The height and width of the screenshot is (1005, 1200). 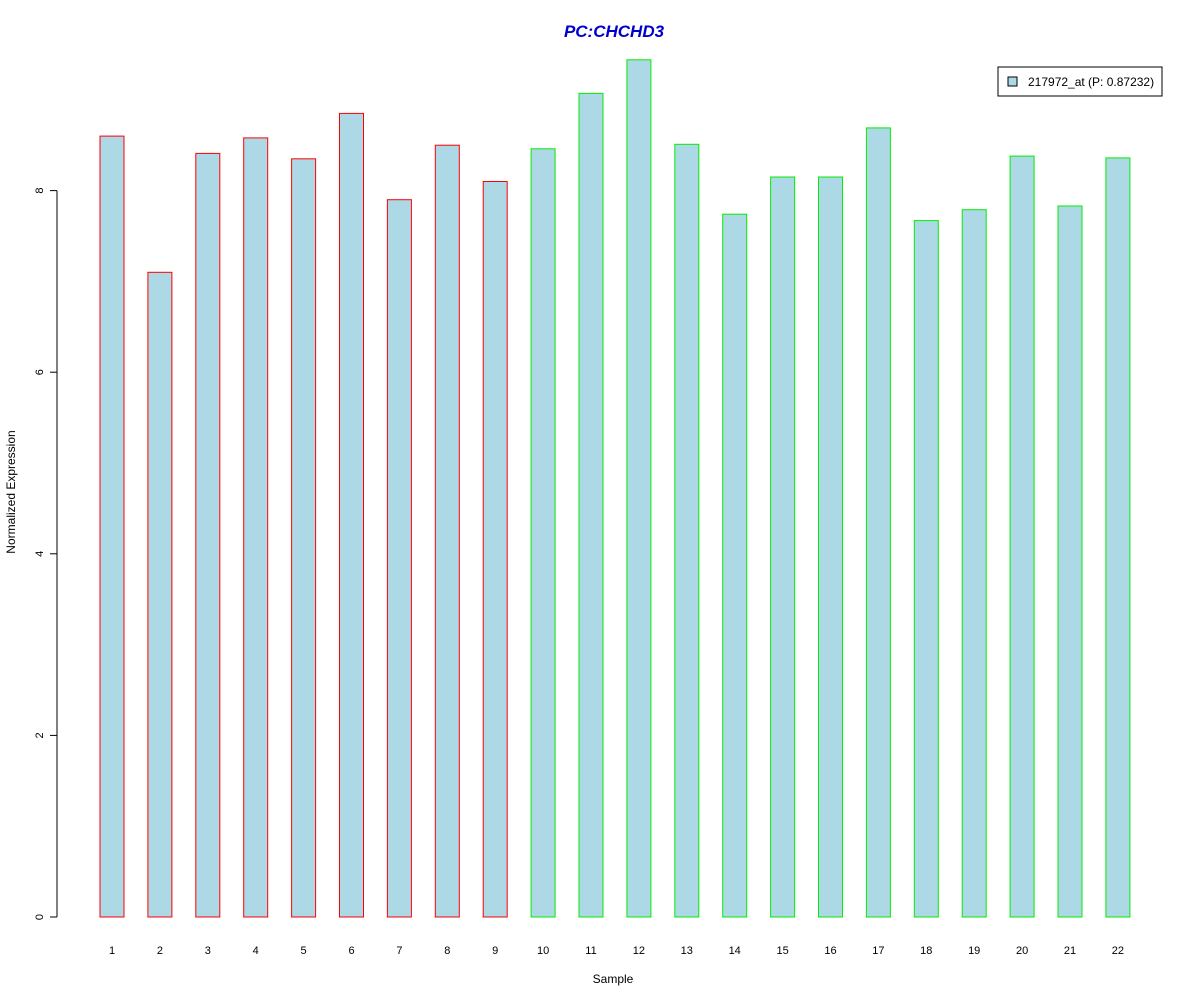 What do you see at coordinates (112, 951) in the screenshot?
I see `x-tick-label: 1` at bounding box center [112, 951].